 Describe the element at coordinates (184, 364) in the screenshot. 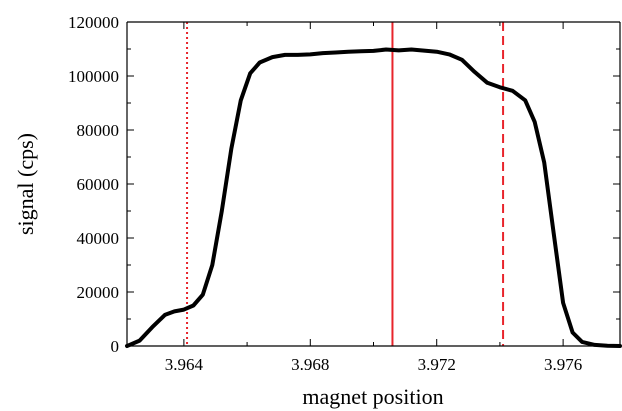

I see `x-tick-label: 3.964` at that location.